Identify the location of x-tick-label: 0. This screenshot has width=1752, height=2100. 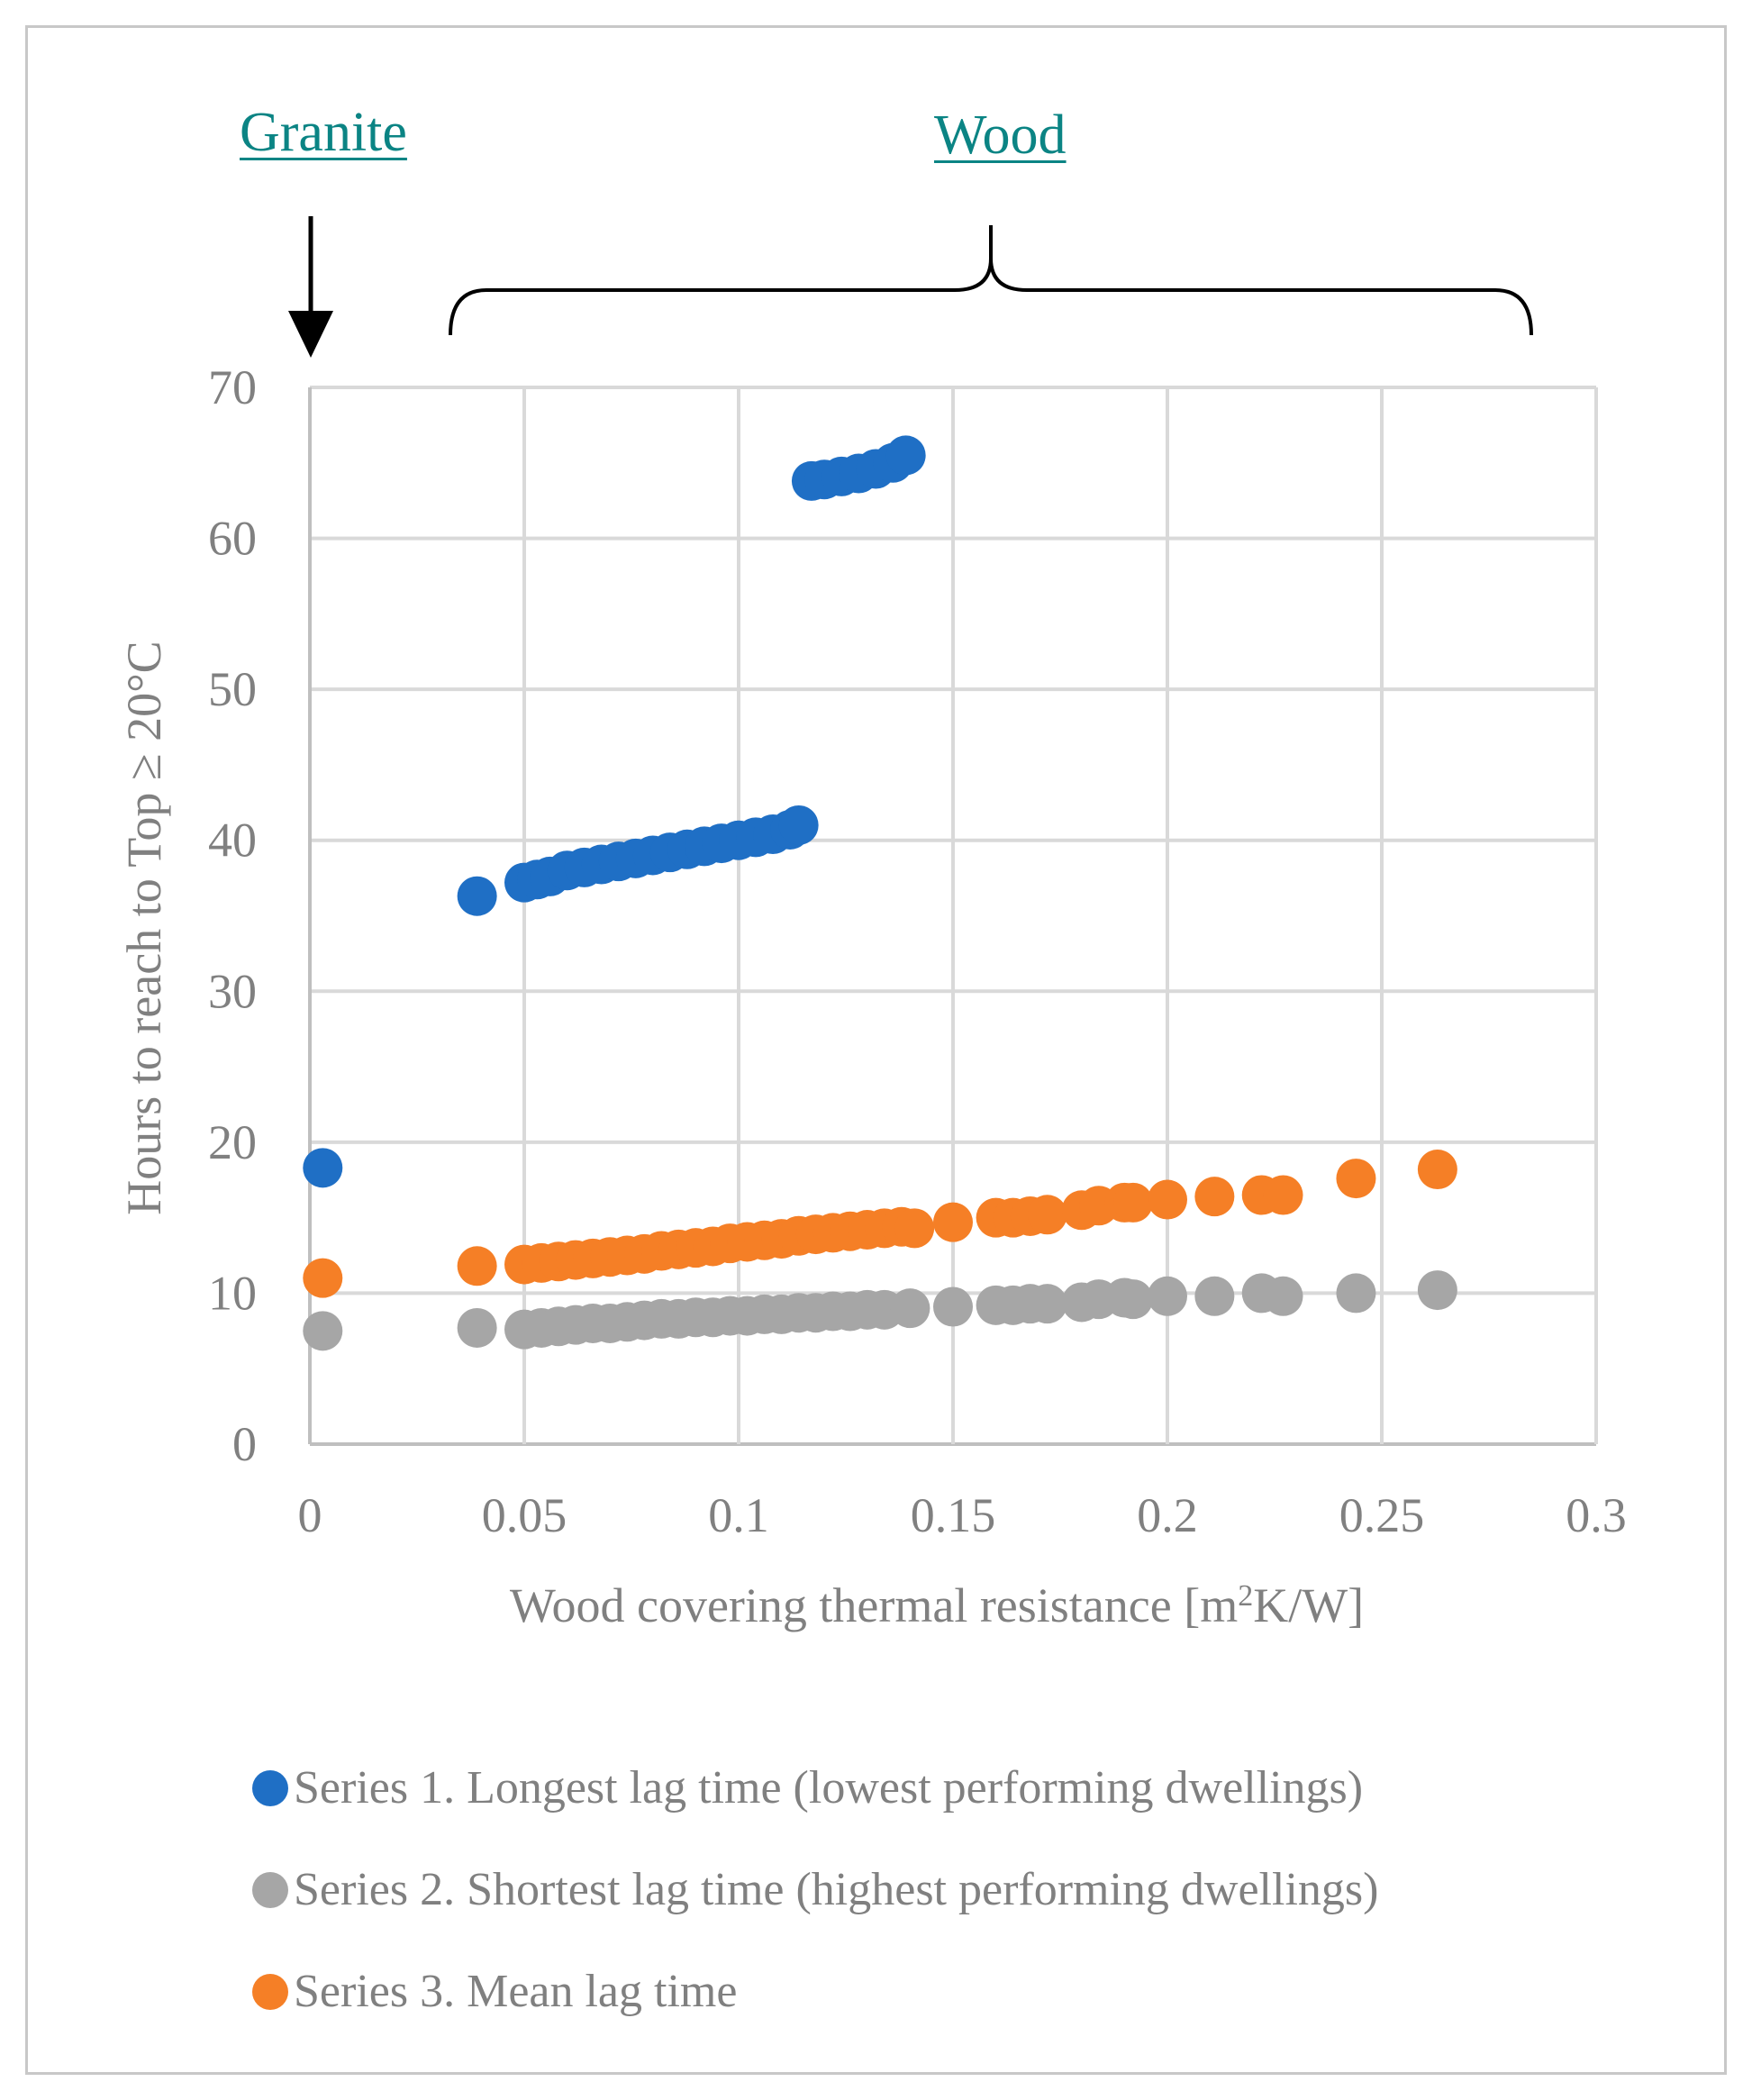
(310, 1515).